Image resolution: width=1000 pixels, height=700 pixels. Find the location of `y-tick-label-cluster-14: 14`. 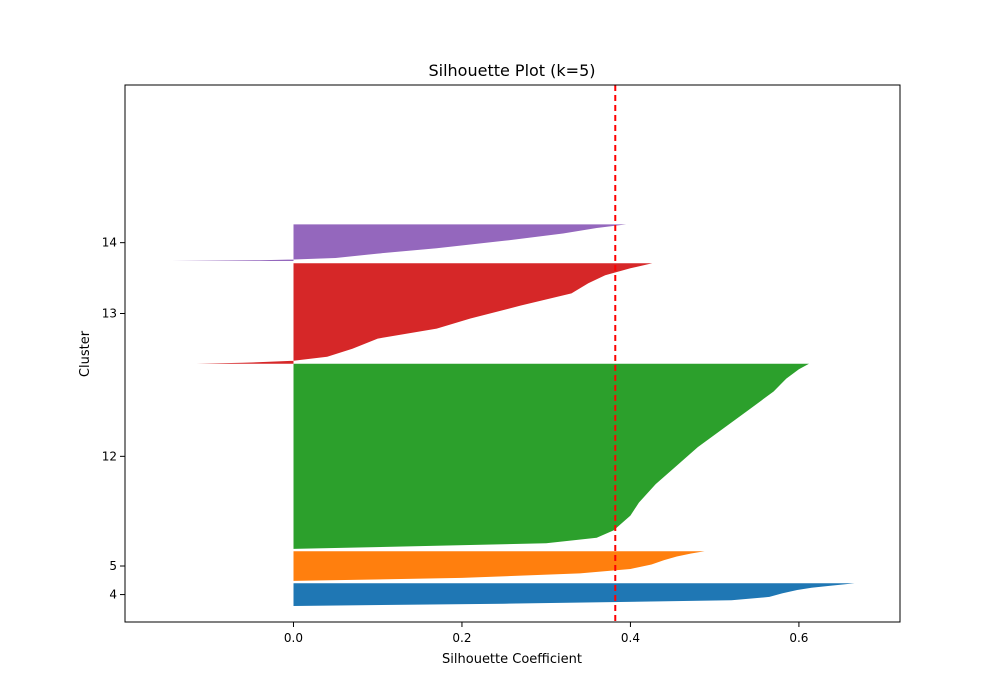

y-tick-label-cluster-14: 14 is located at coordinates (109, 243).